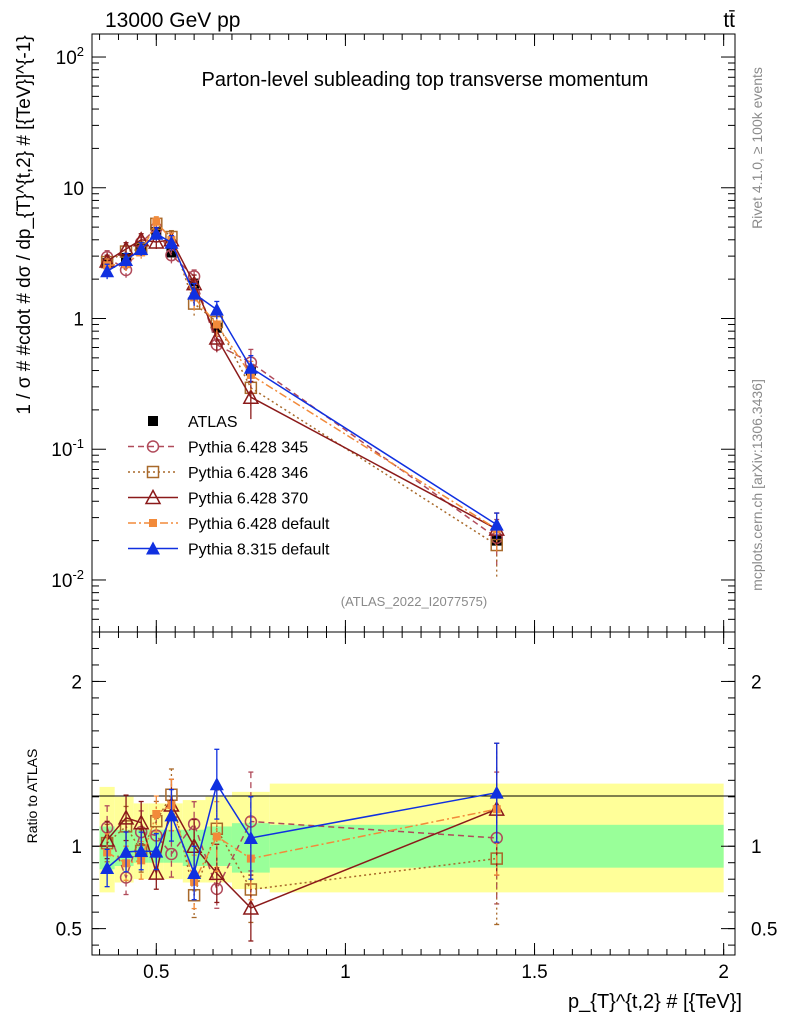 The image size is (786, 1024). I want to click on series-2-main-line, so click(302, 384).